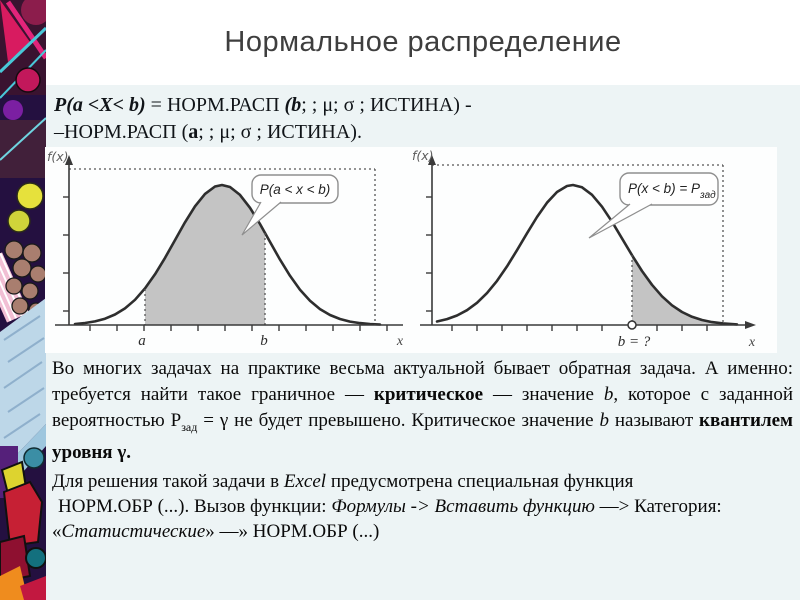  What do you see at coordinates (205, 255) in the screenshot?
I see `shaded-area-a-b` at bounding box center [205, 255].